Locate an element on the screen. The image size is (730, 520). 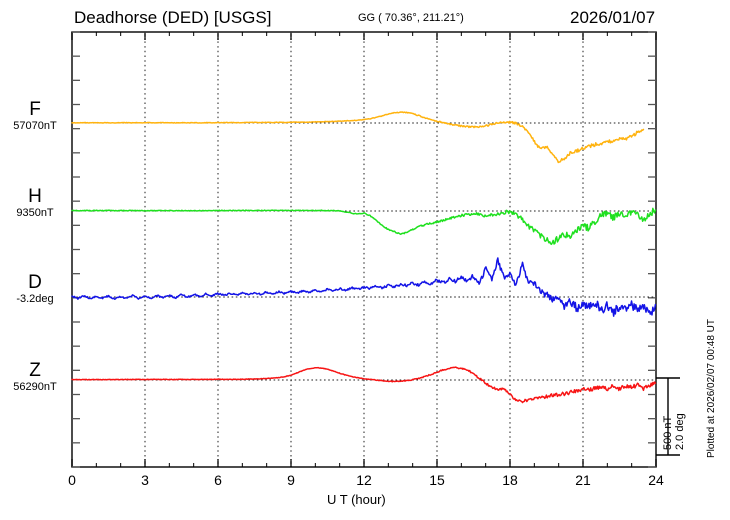
component-symbol-d: D is located at coordinates (35, 282).